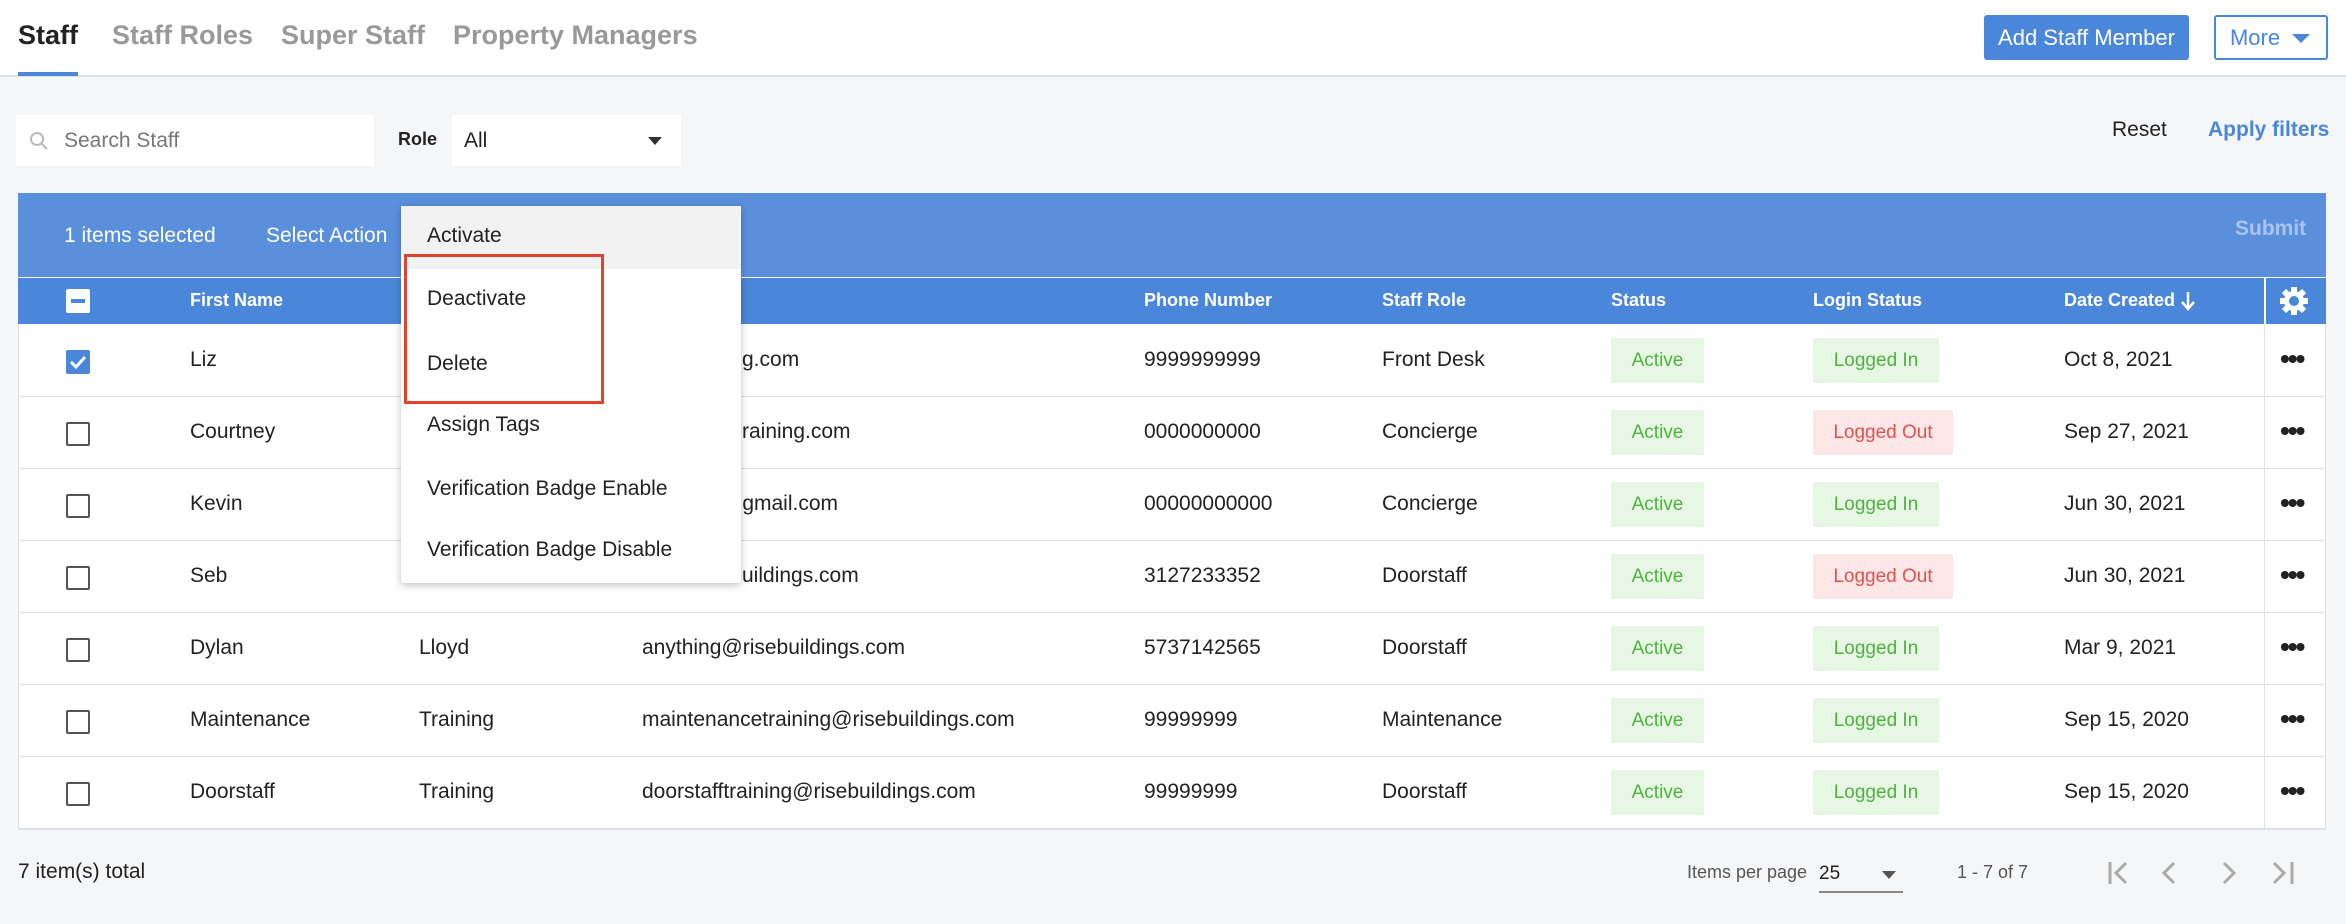  What do you see at coordinates (418, 139) in the screenshot?
I see `role-label: Role` at bounding box center [418, 139].